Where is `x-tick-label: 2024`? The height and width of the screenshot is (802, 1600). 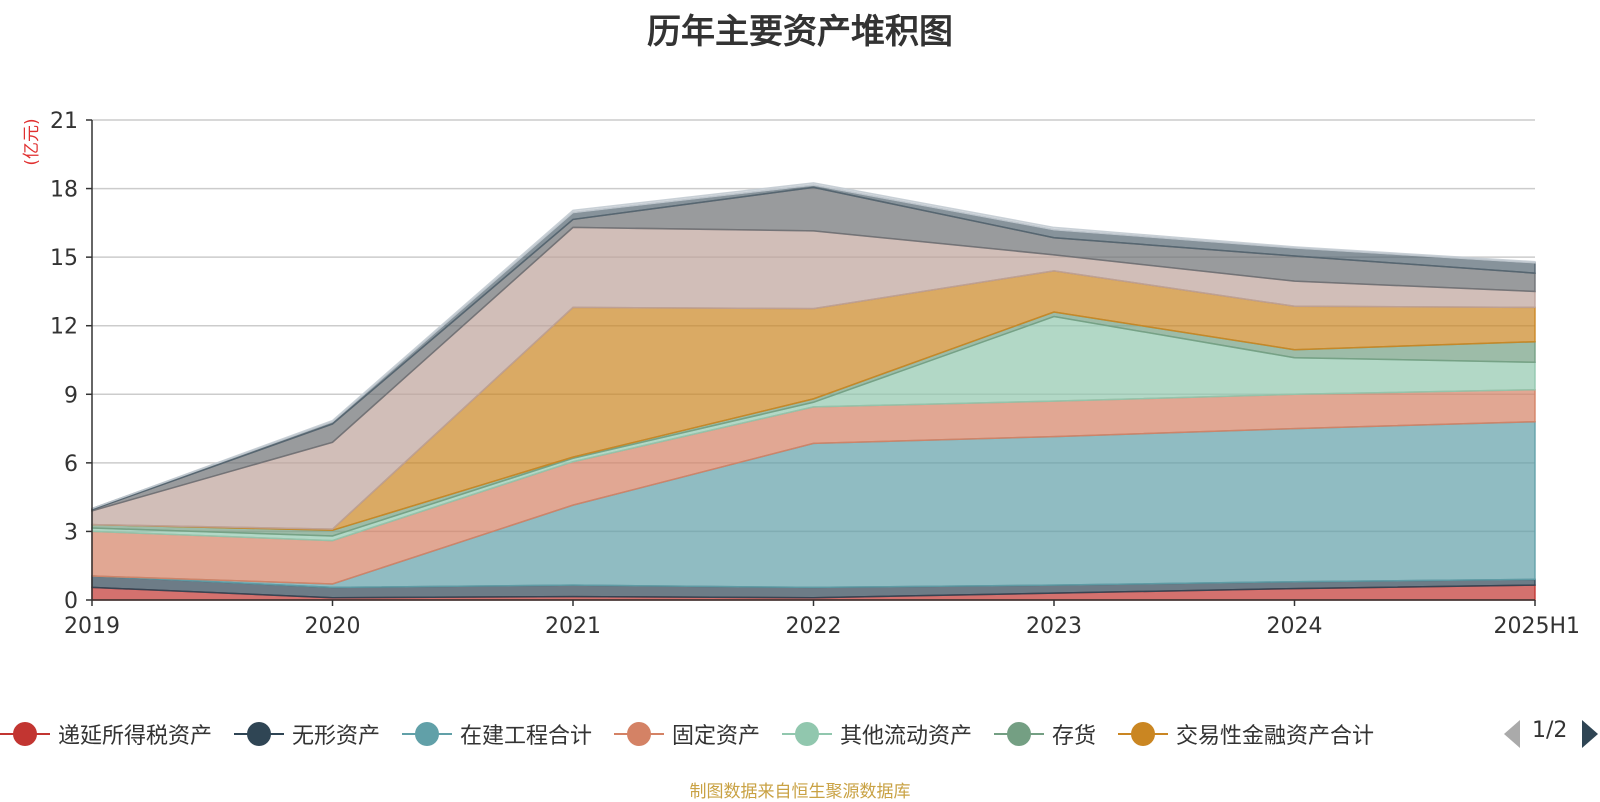
x-tick-label: 2024 is located at coordinates (1295, 626).